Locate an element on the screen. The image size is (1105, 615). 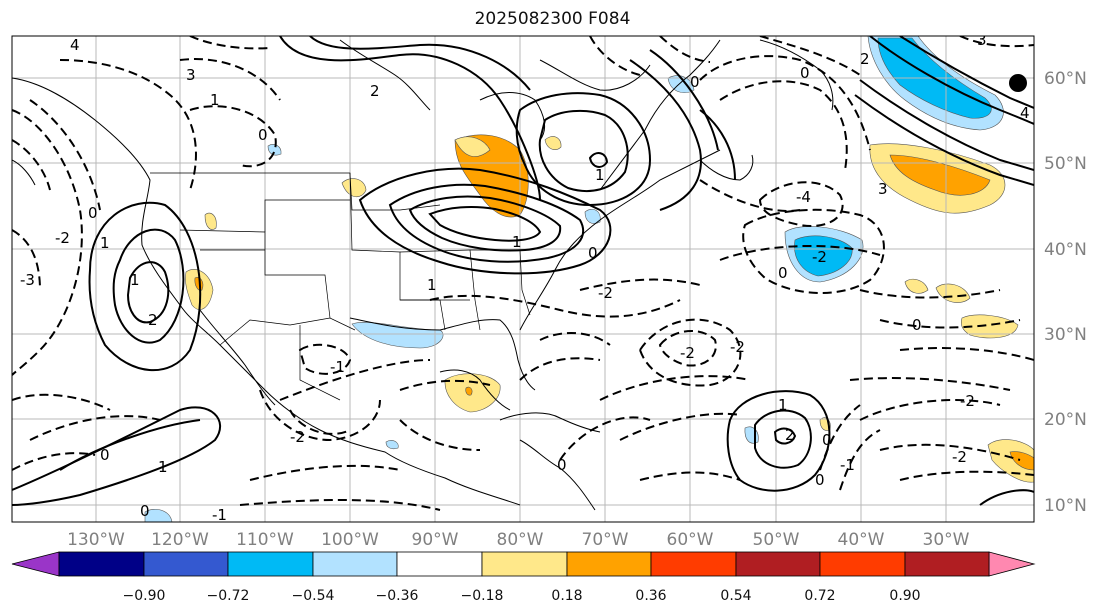
colorbar-tick-label: −0.18 is located at coordinates (482, 596).